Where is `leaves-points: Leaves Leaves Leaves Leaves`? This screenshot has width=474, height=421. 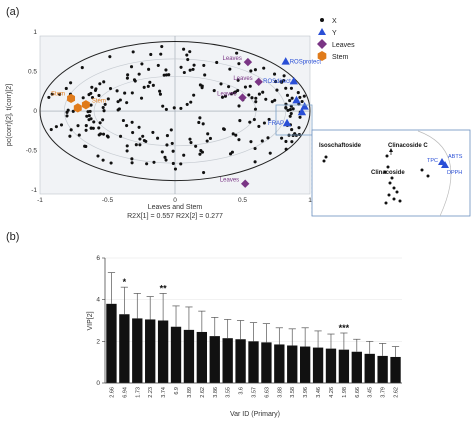 leaves-points: Leaves Leaves Leaves Leaves is located at coordinates (240, 122).